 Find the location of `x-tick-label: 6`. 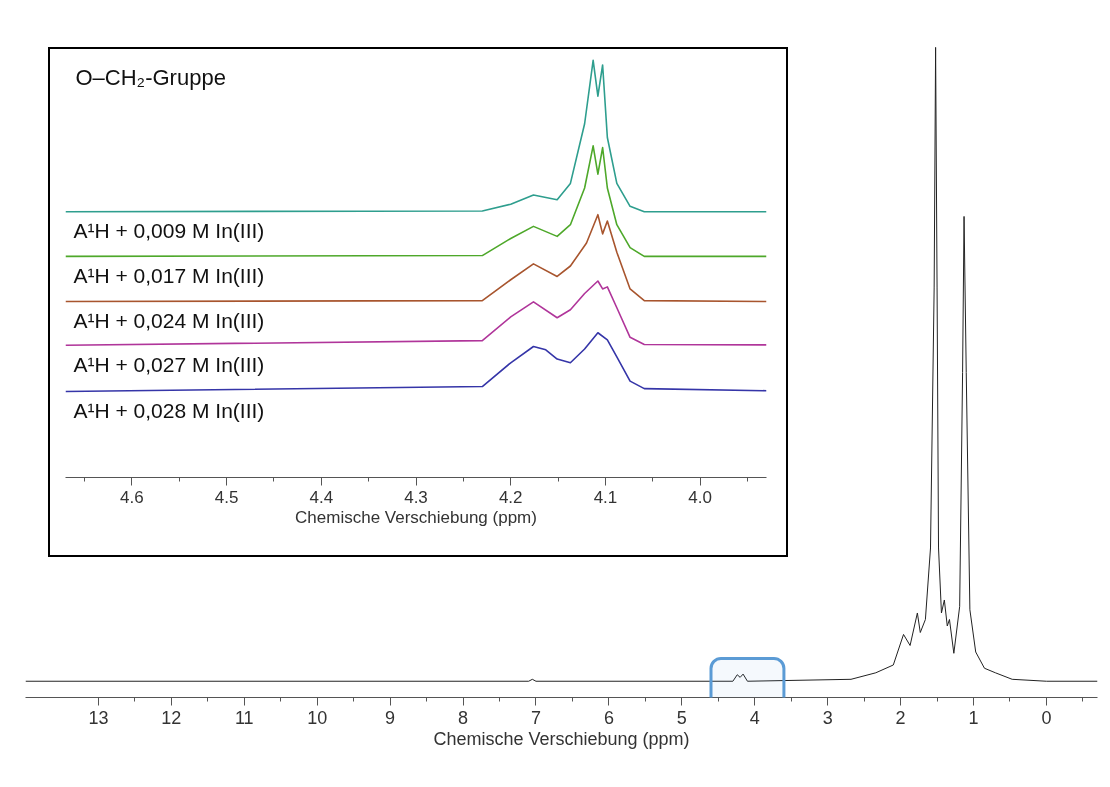

x-tick-label: 6 is located at coordinates (608, 717).